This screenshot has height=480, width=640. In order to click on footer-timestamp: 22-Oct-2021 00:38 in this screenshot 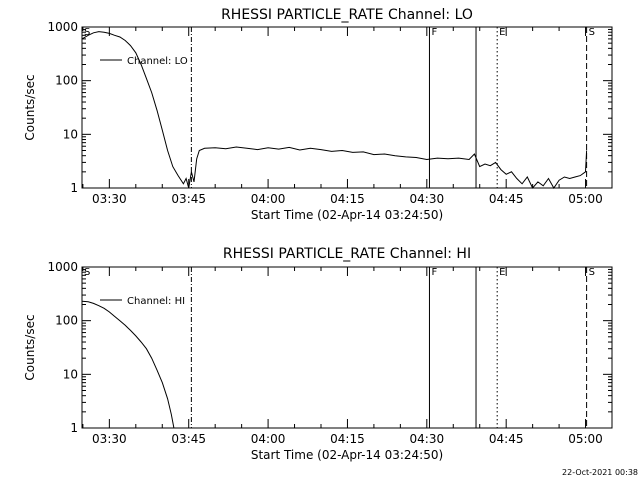, I will do `click(600, 472)`.